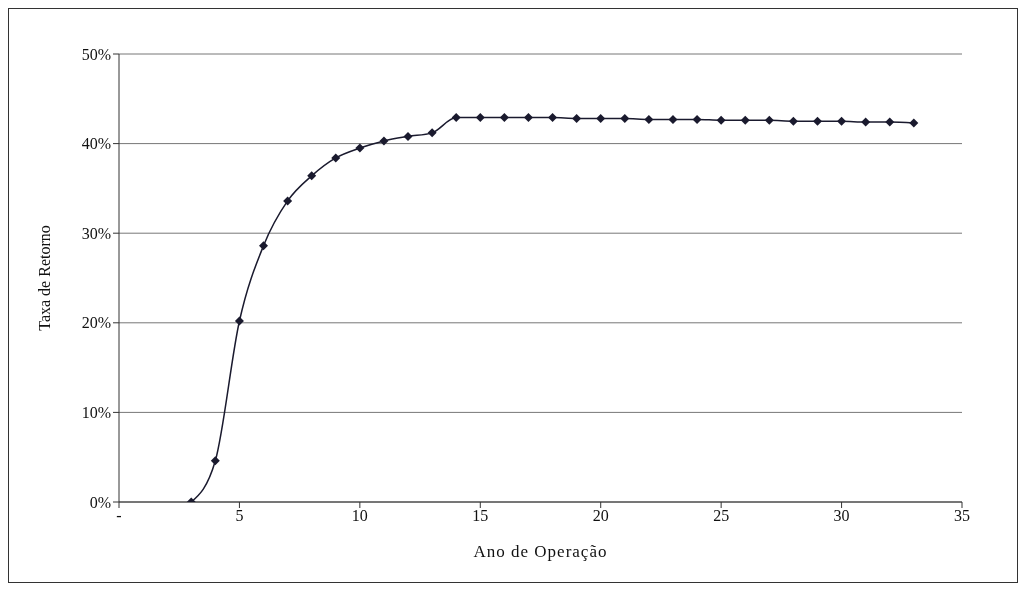 This screenshot has width=1029, height=596. I want to click on y-tick-label: 10%, so click(96, 413).